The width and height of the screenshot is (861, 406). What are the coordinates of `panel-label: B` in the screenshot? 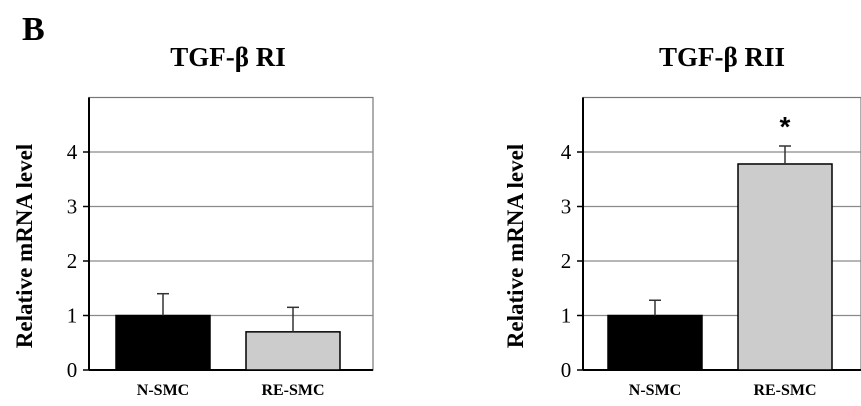 It's located at (33, 29).